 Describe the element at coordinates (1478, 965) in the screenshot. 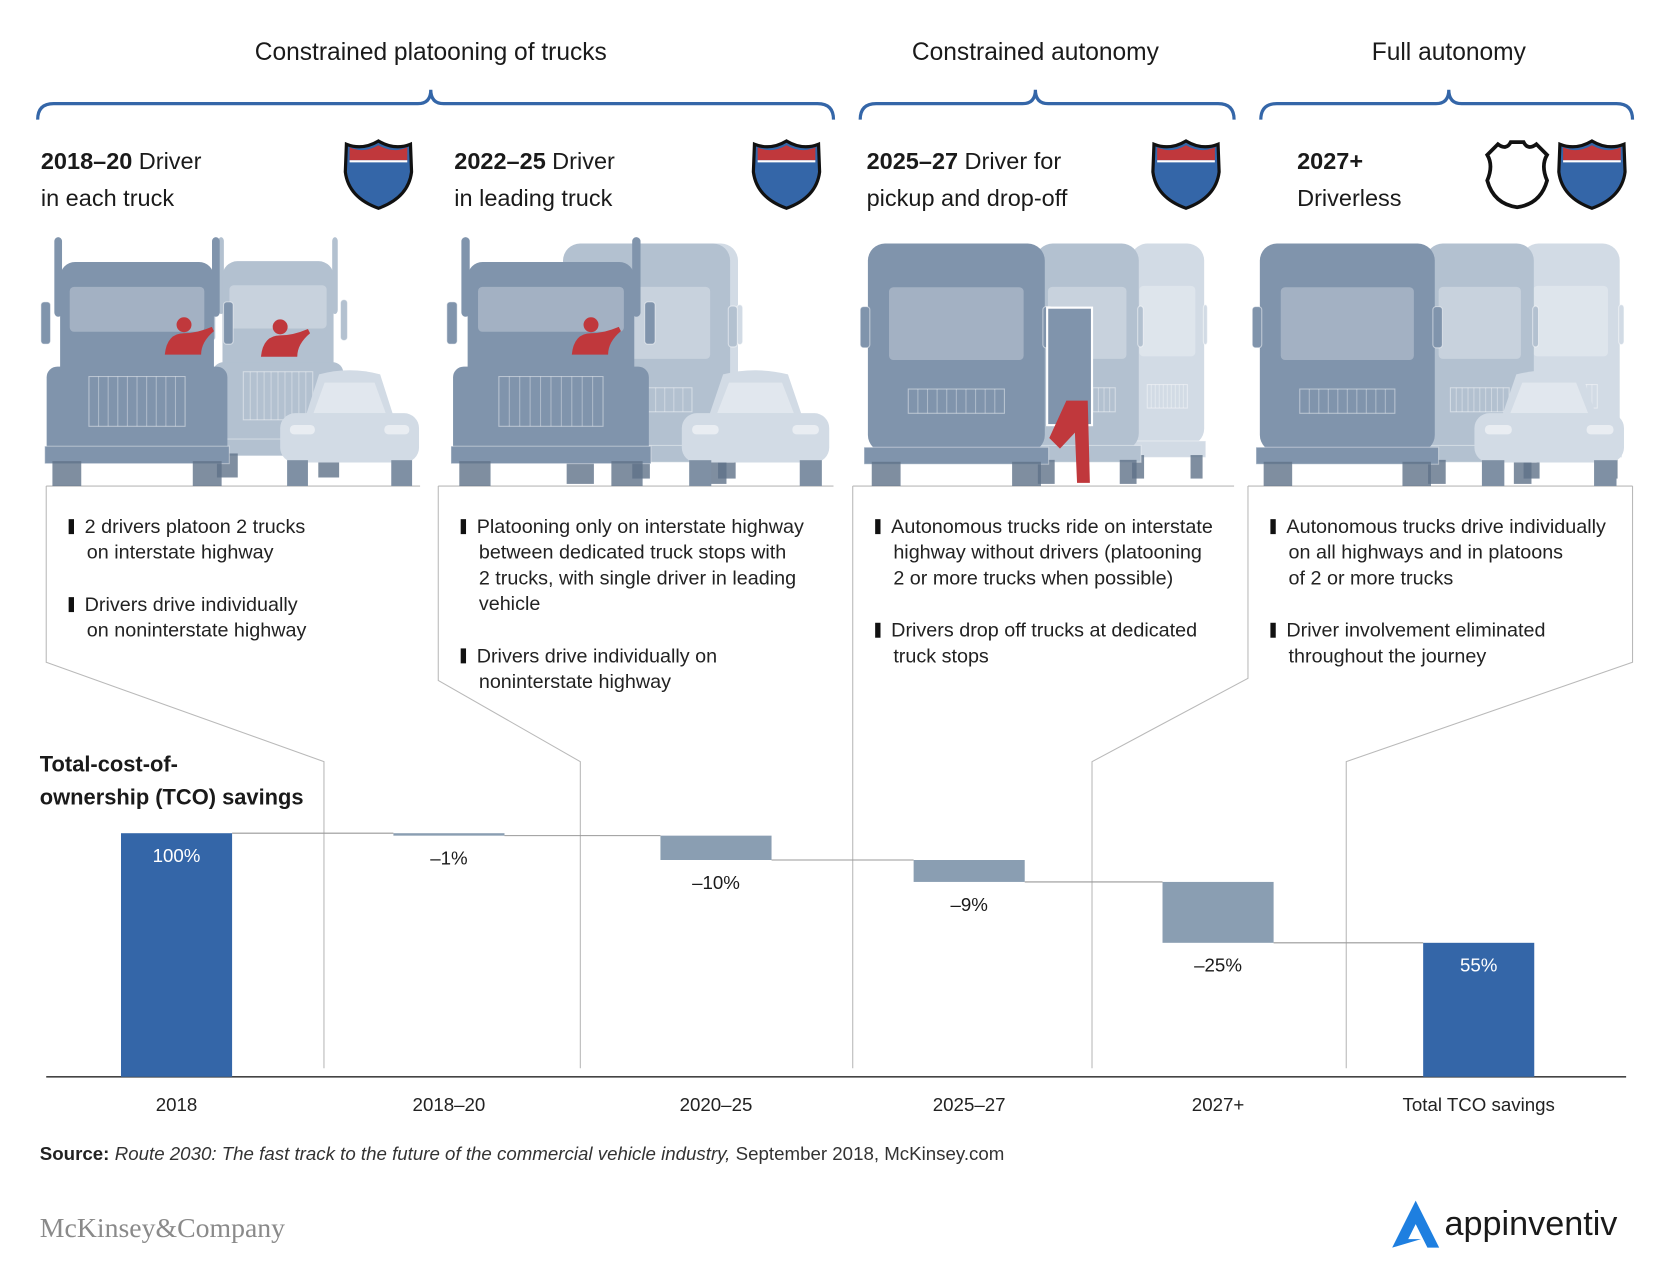

I see `value-label: 55%` at that location.